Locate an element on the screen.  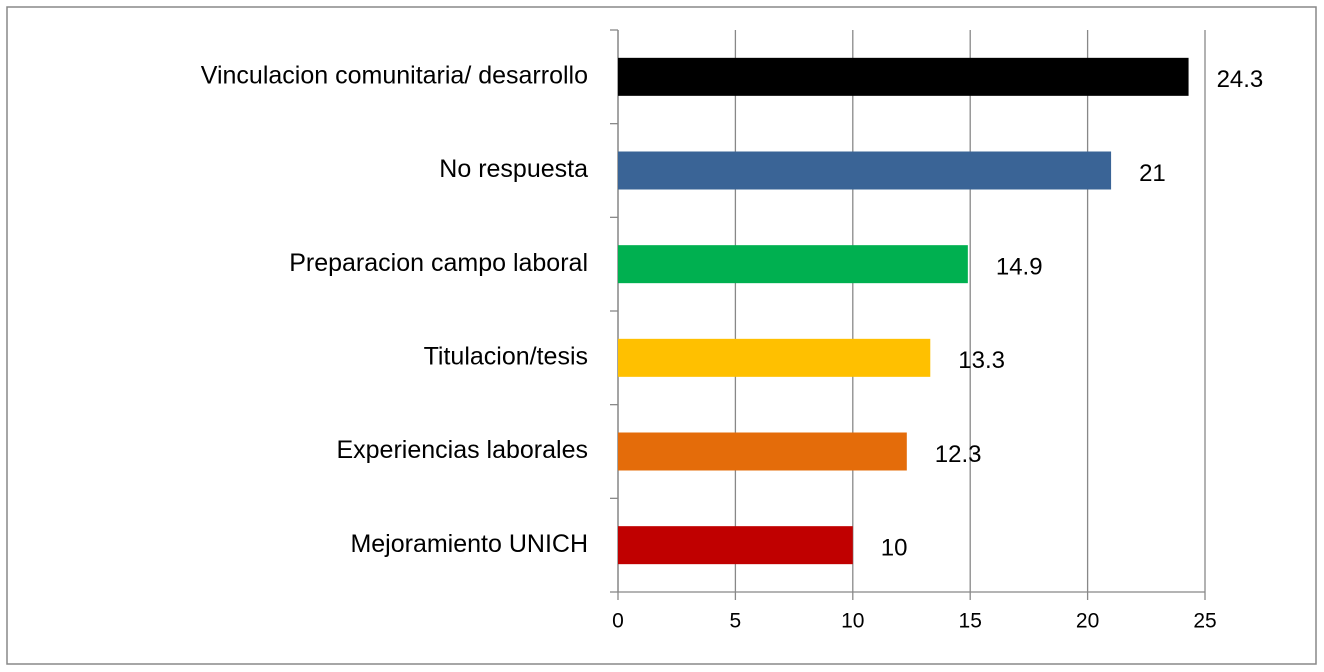
data-label: 12.3 is located at coordinates (958, 454).